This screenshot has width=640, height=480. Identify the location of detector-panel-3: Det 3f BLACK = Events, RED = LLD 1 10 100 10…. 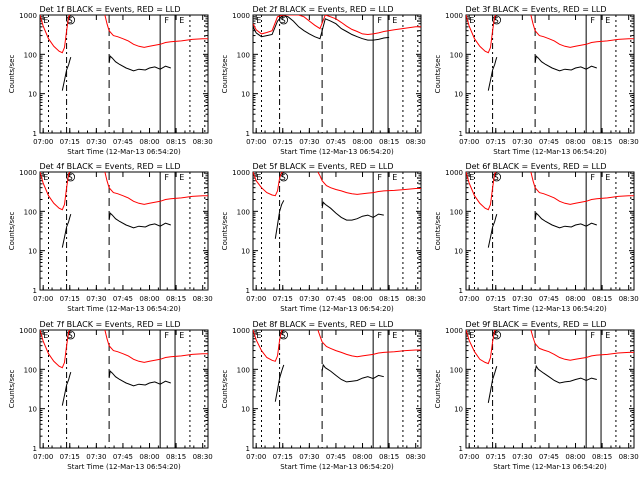
(536, 80).